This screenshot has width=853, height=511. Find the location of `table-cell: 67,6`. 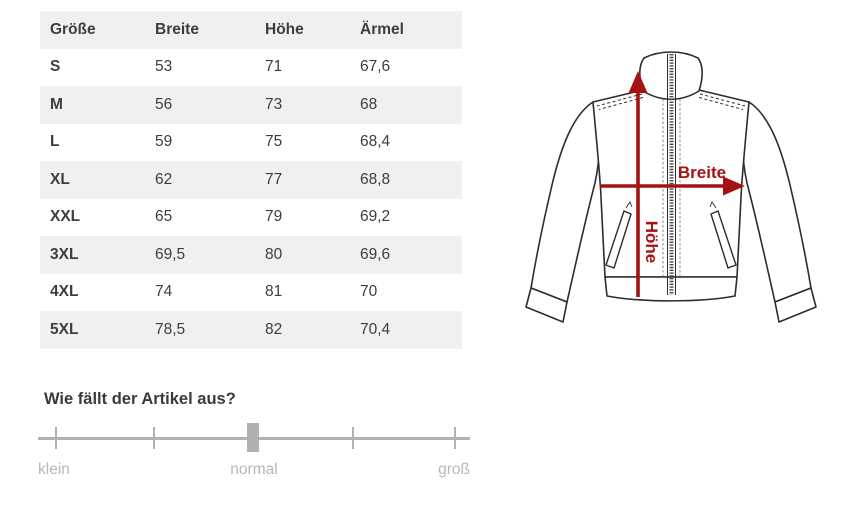

table-cell: 67,6 is located at coordinates (375, 67).